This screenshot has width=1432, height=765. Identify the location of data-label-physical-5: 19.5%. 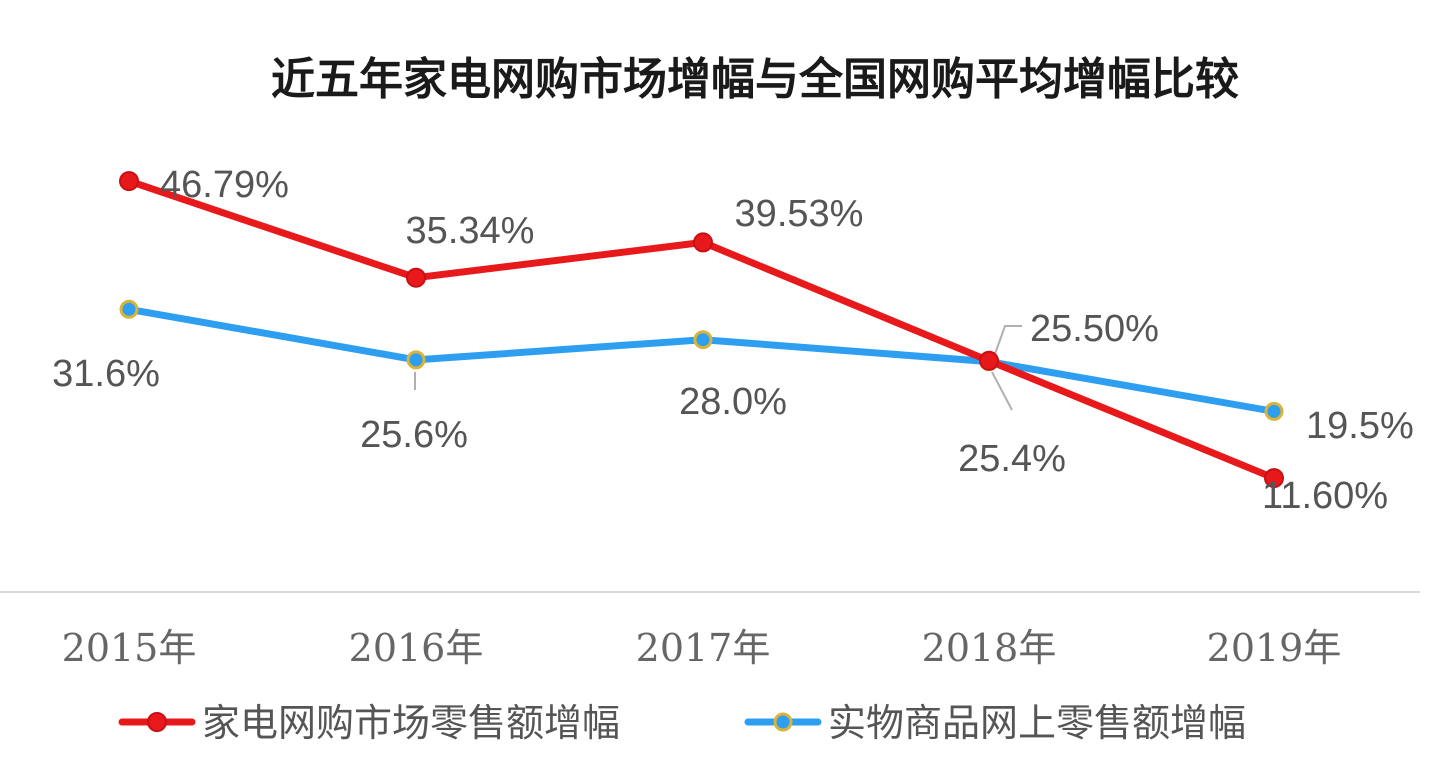
(1360, 426).